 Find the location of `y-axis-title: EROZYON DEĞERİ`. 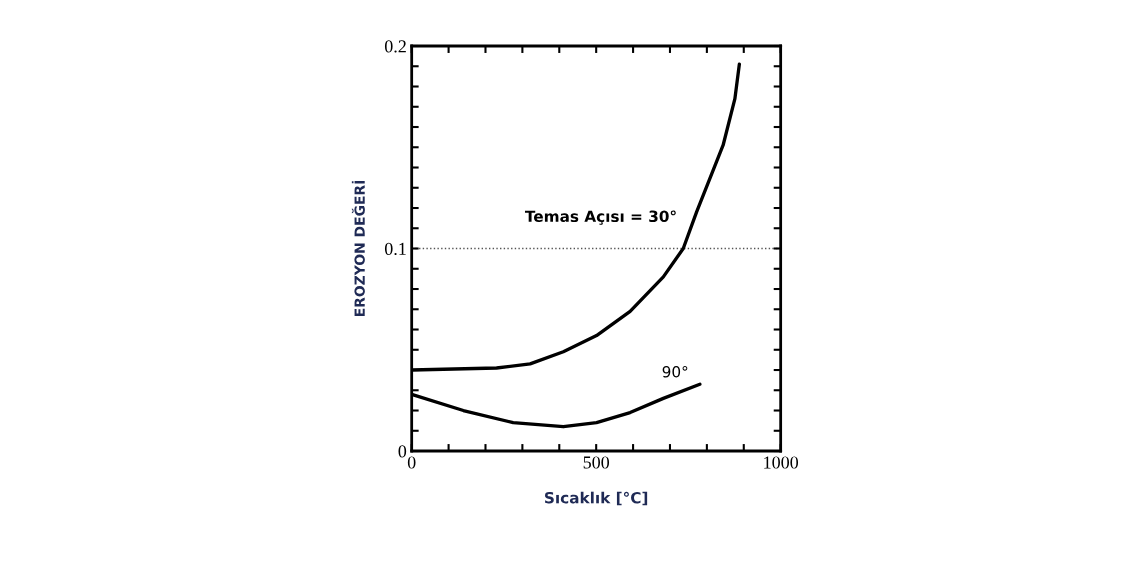

y-axis-title: EROZYON DEĞERİ is located at coordinates (358, 248).